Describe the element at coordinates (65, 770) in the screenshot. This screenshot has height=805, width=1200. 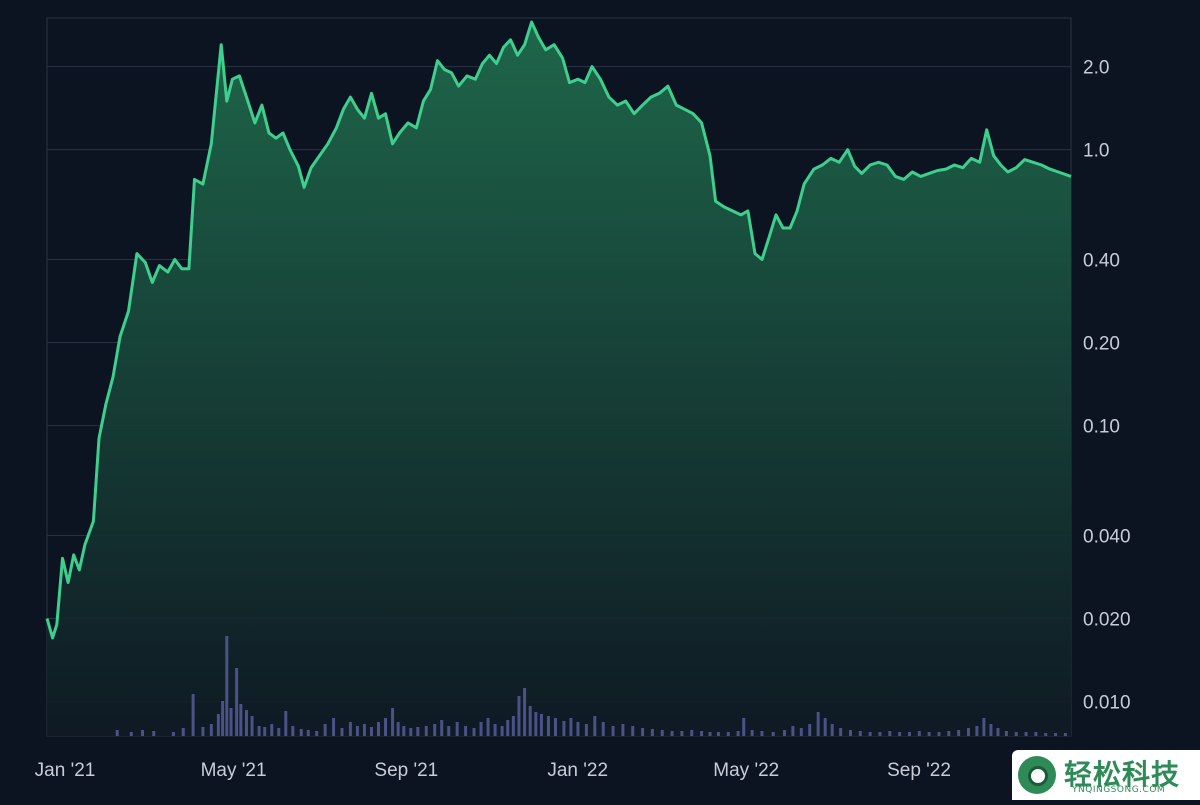
I see `x-tick-label: Jan '21` at that location.